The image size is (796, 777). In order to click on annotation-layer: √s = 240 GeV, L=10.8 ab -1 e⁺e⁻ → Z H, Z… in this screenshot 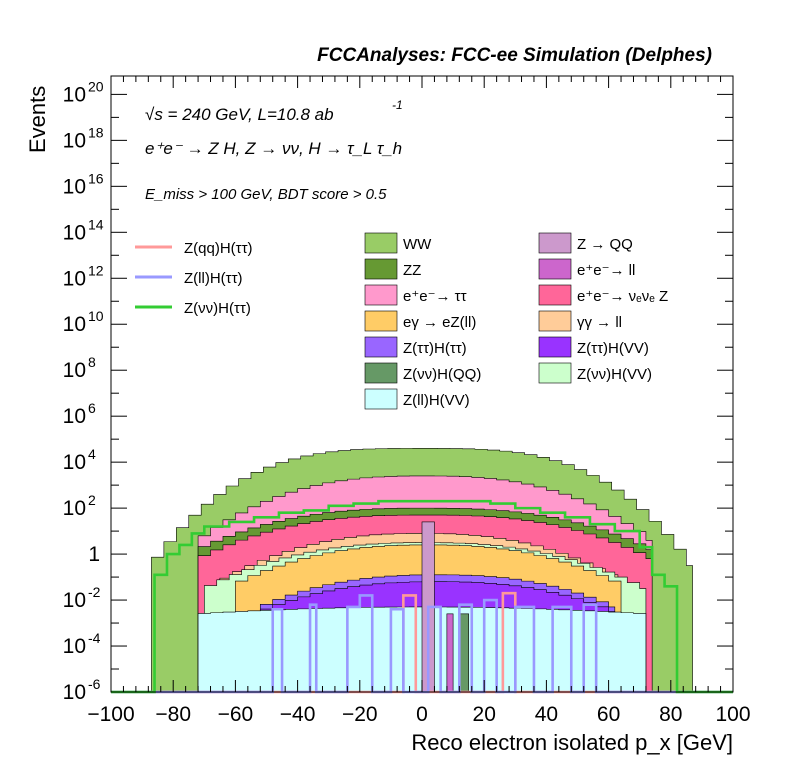, I will do `click(274, 150)`.